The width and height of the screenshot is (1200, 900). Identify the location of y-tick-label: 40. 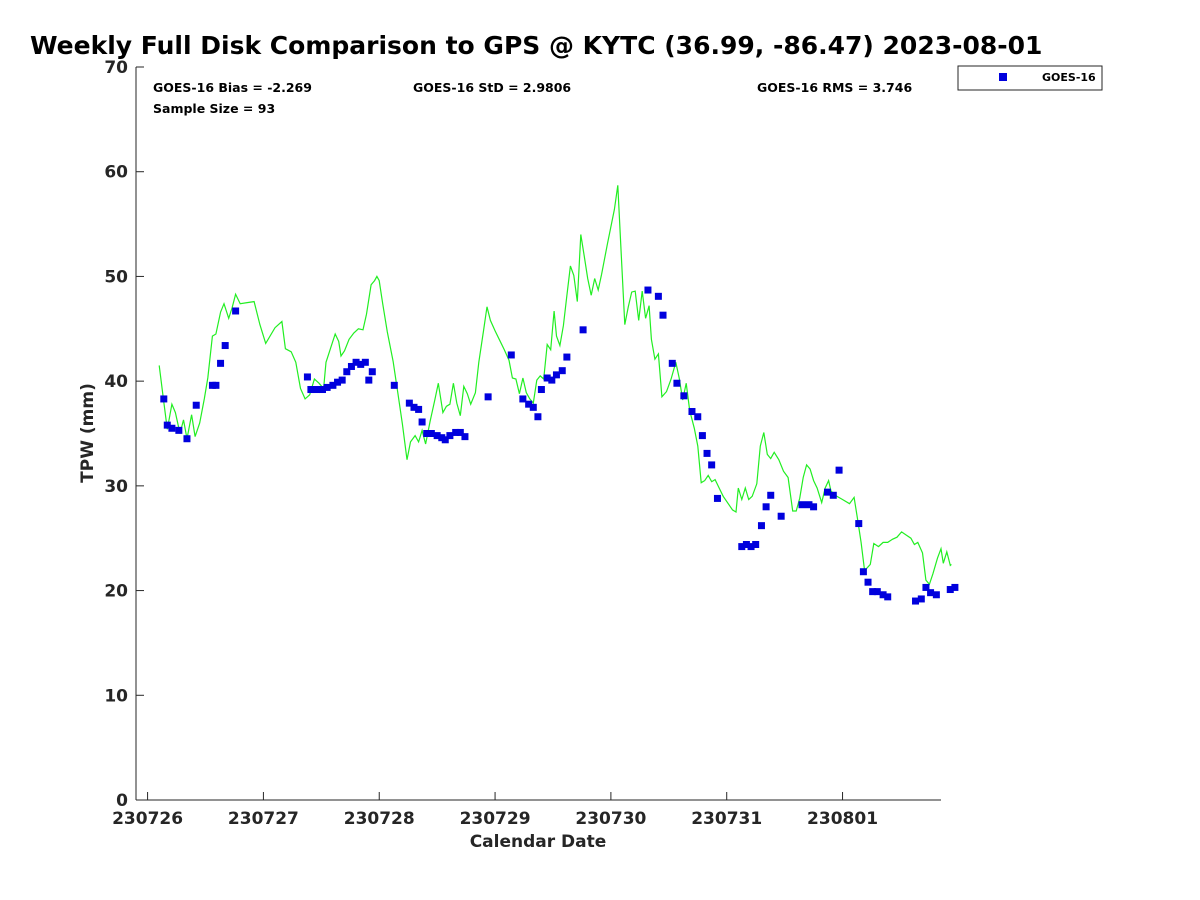
(116, 382).